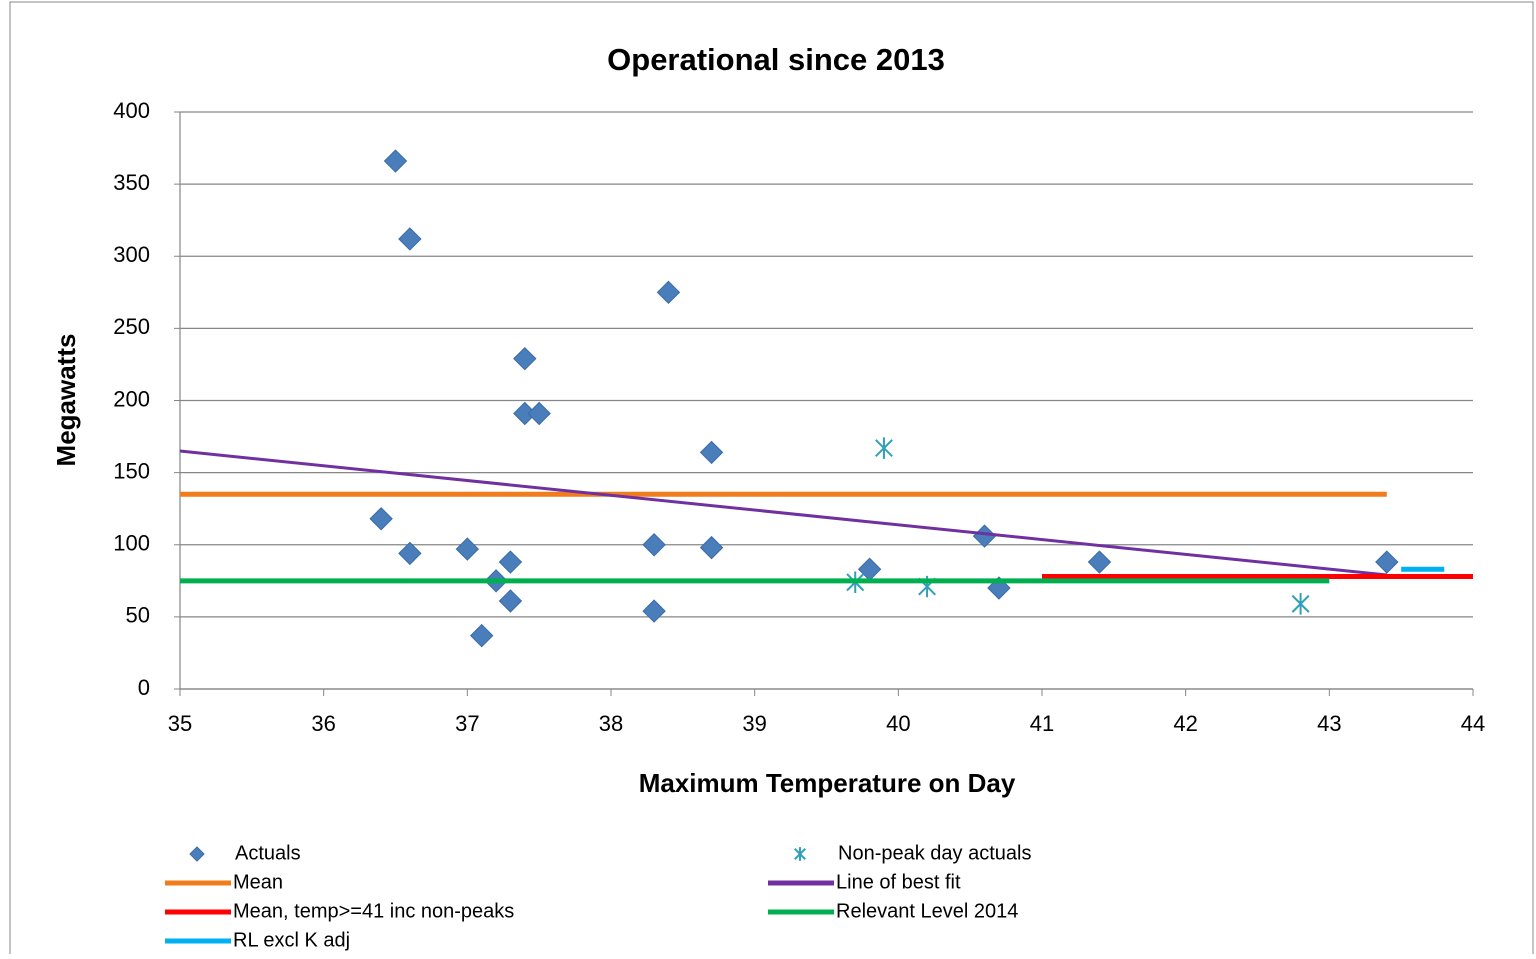 This screenshot has width=1536, height=959. Describe the element at coordinates (131, 398) in the screenshot. I see `y-tick-label: 200` at that location.